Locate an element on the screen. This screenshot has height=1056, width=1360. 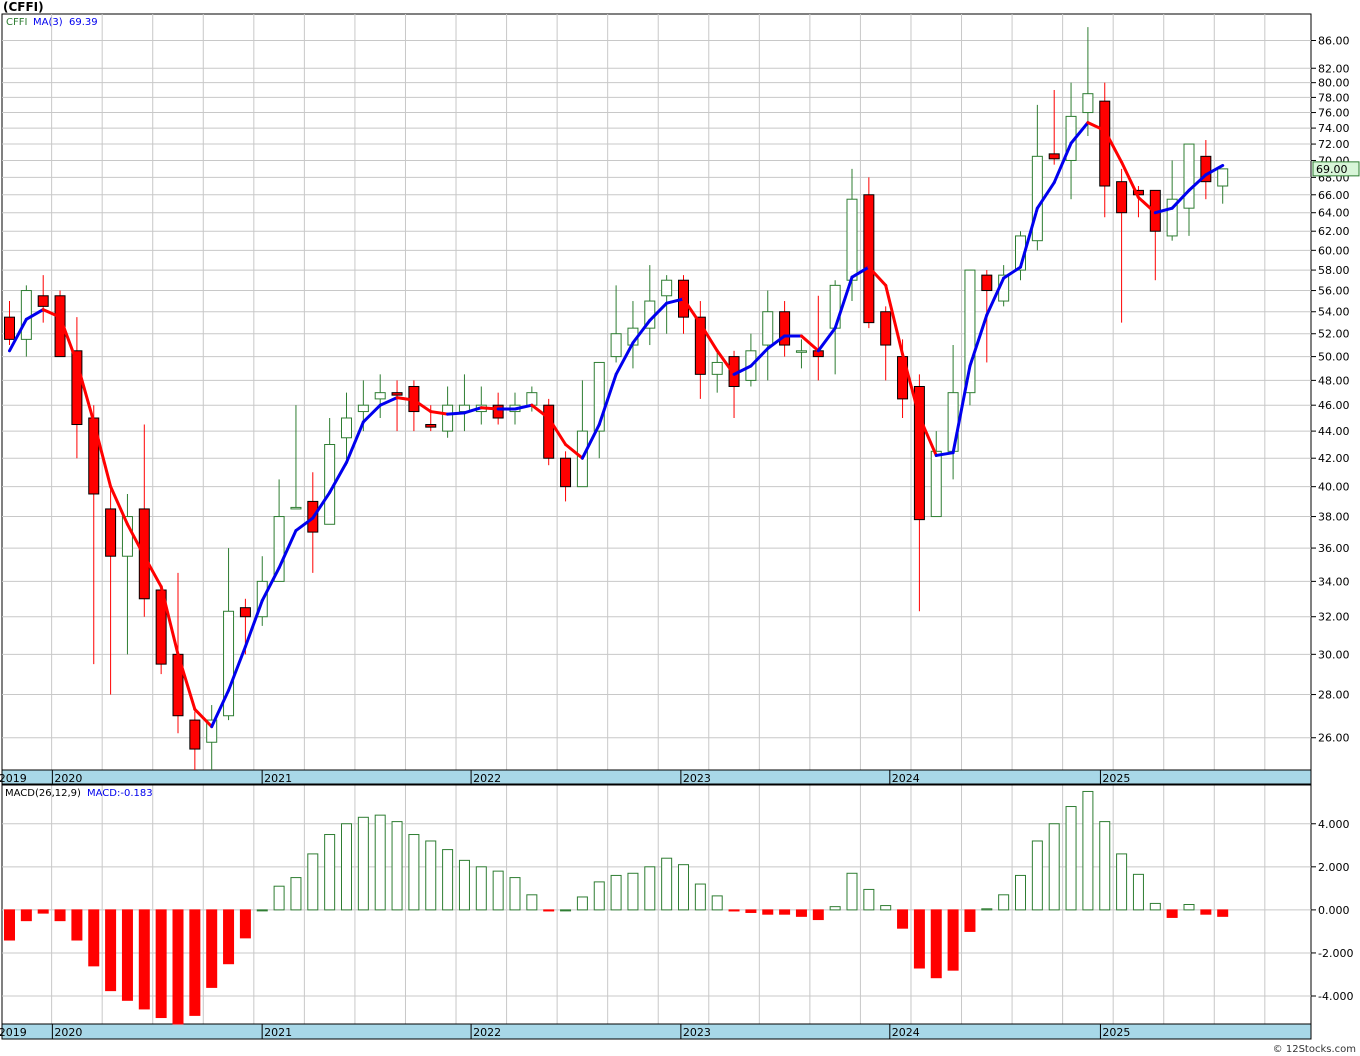
price-x-axis-band is located at coordinates (656, 777).